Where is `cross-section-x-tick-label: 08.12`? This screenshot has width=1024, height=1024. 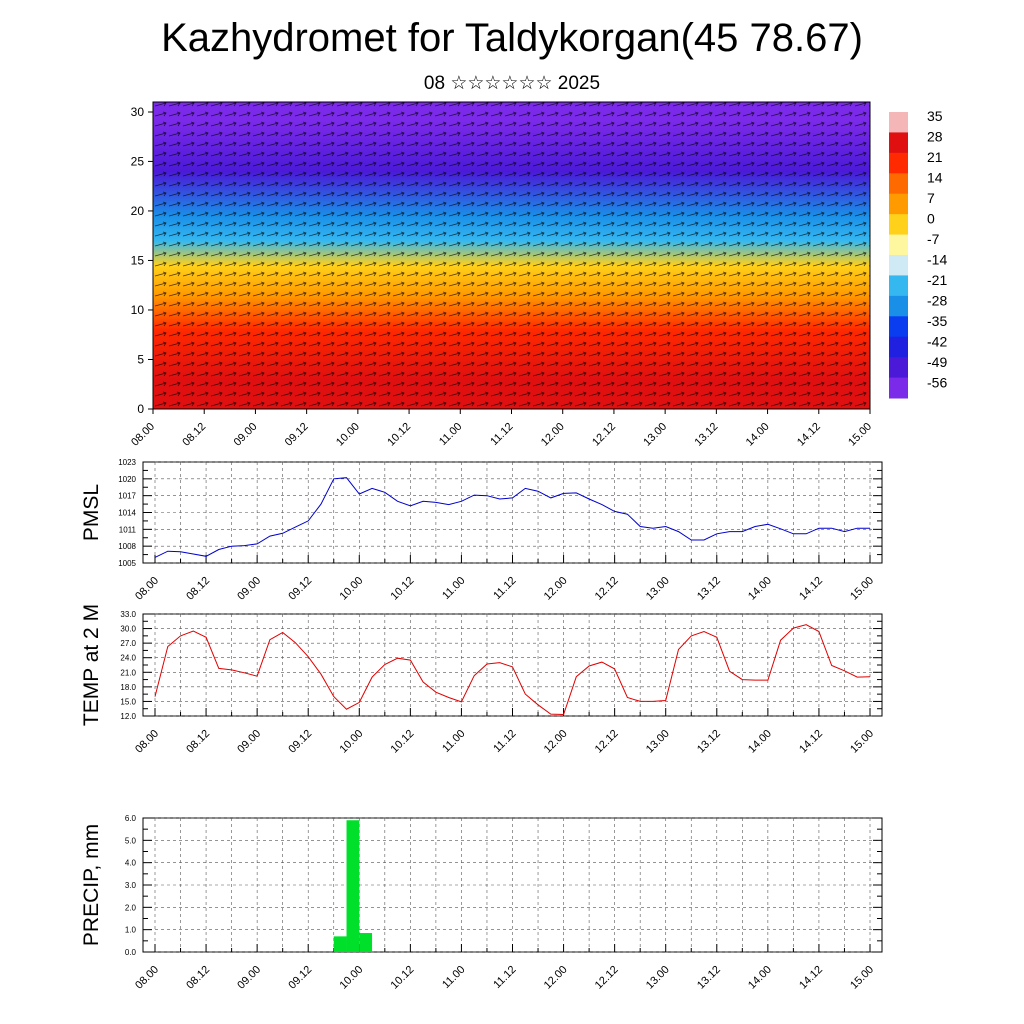 cross-section-x-tick-label: 08.12 is located at coordinates (194, 435).